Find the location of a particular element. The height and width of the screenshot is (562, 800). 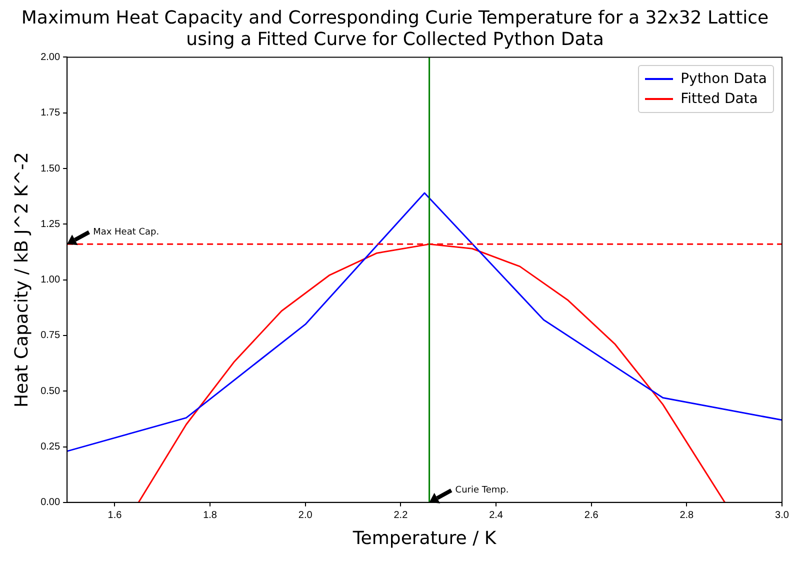

annotation: Max Heat Cap. is located at coordinates (126, 233).